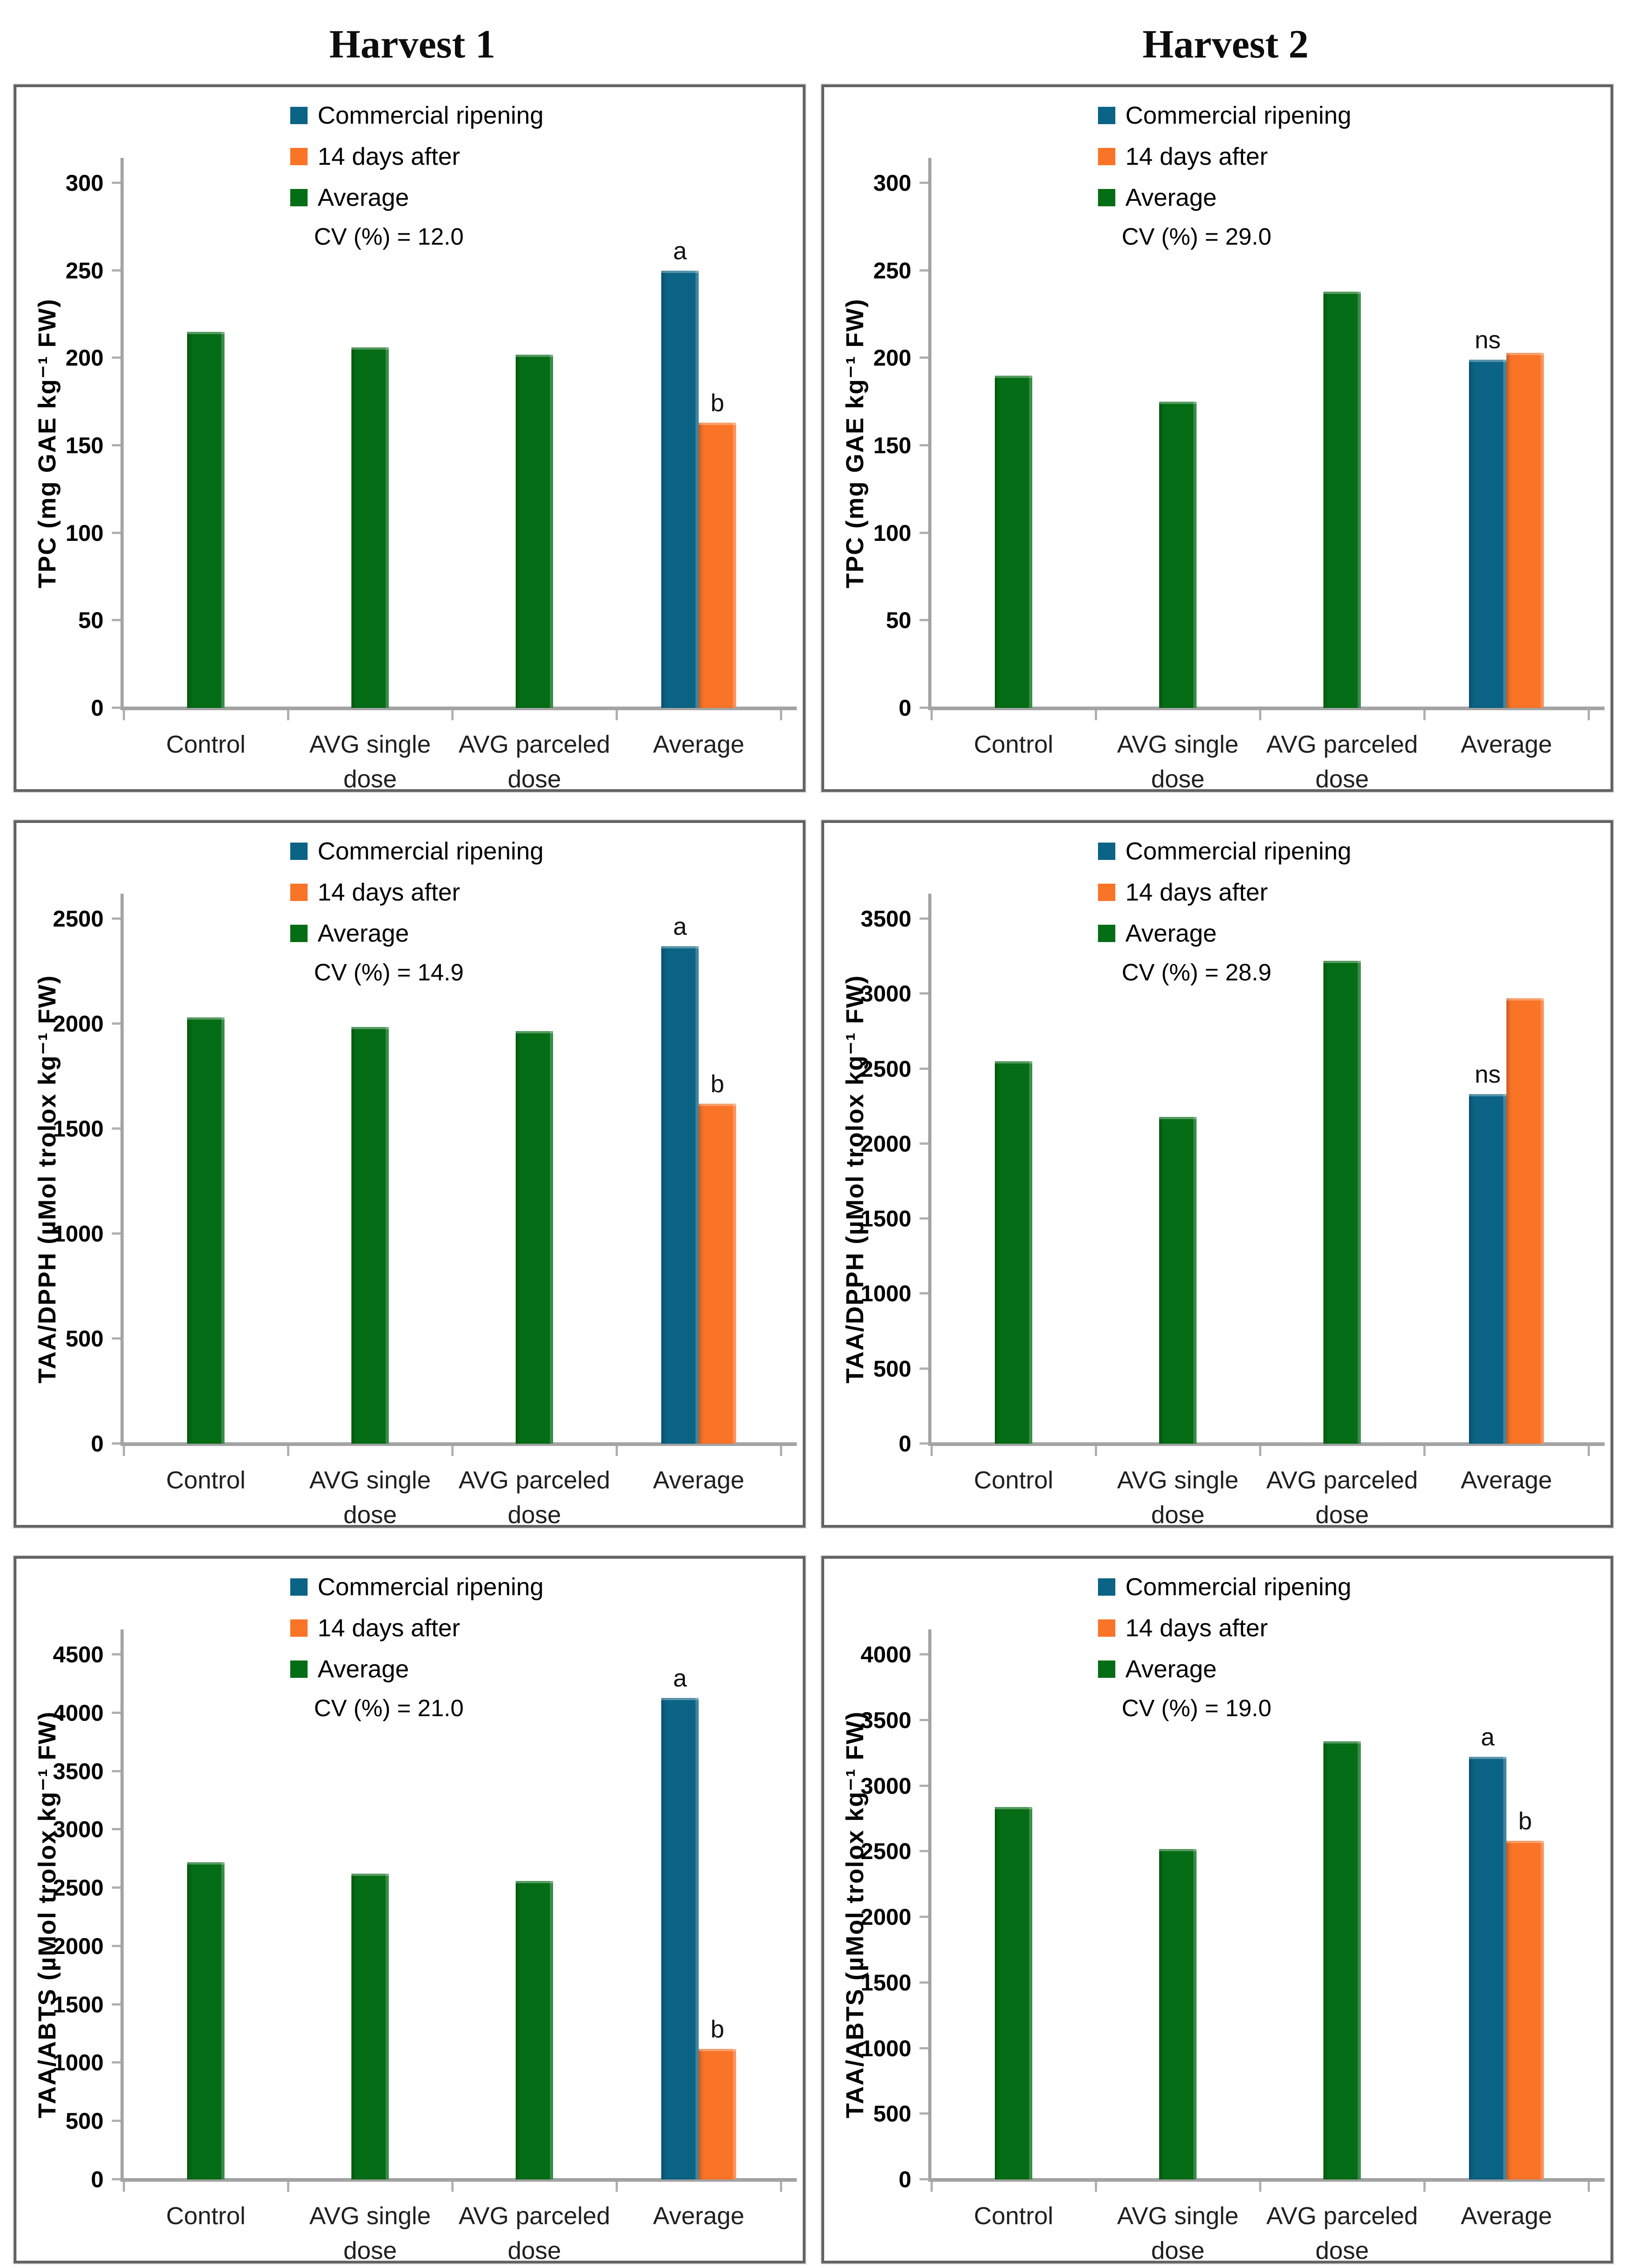 This screenshot has height=2268, width=1631. What do you see at coordinates (1342, 2233) in the screenshot?
I see `category-label-avg-parceled-dose: AVG parceled dose` at bounding box center [1342, 2233].